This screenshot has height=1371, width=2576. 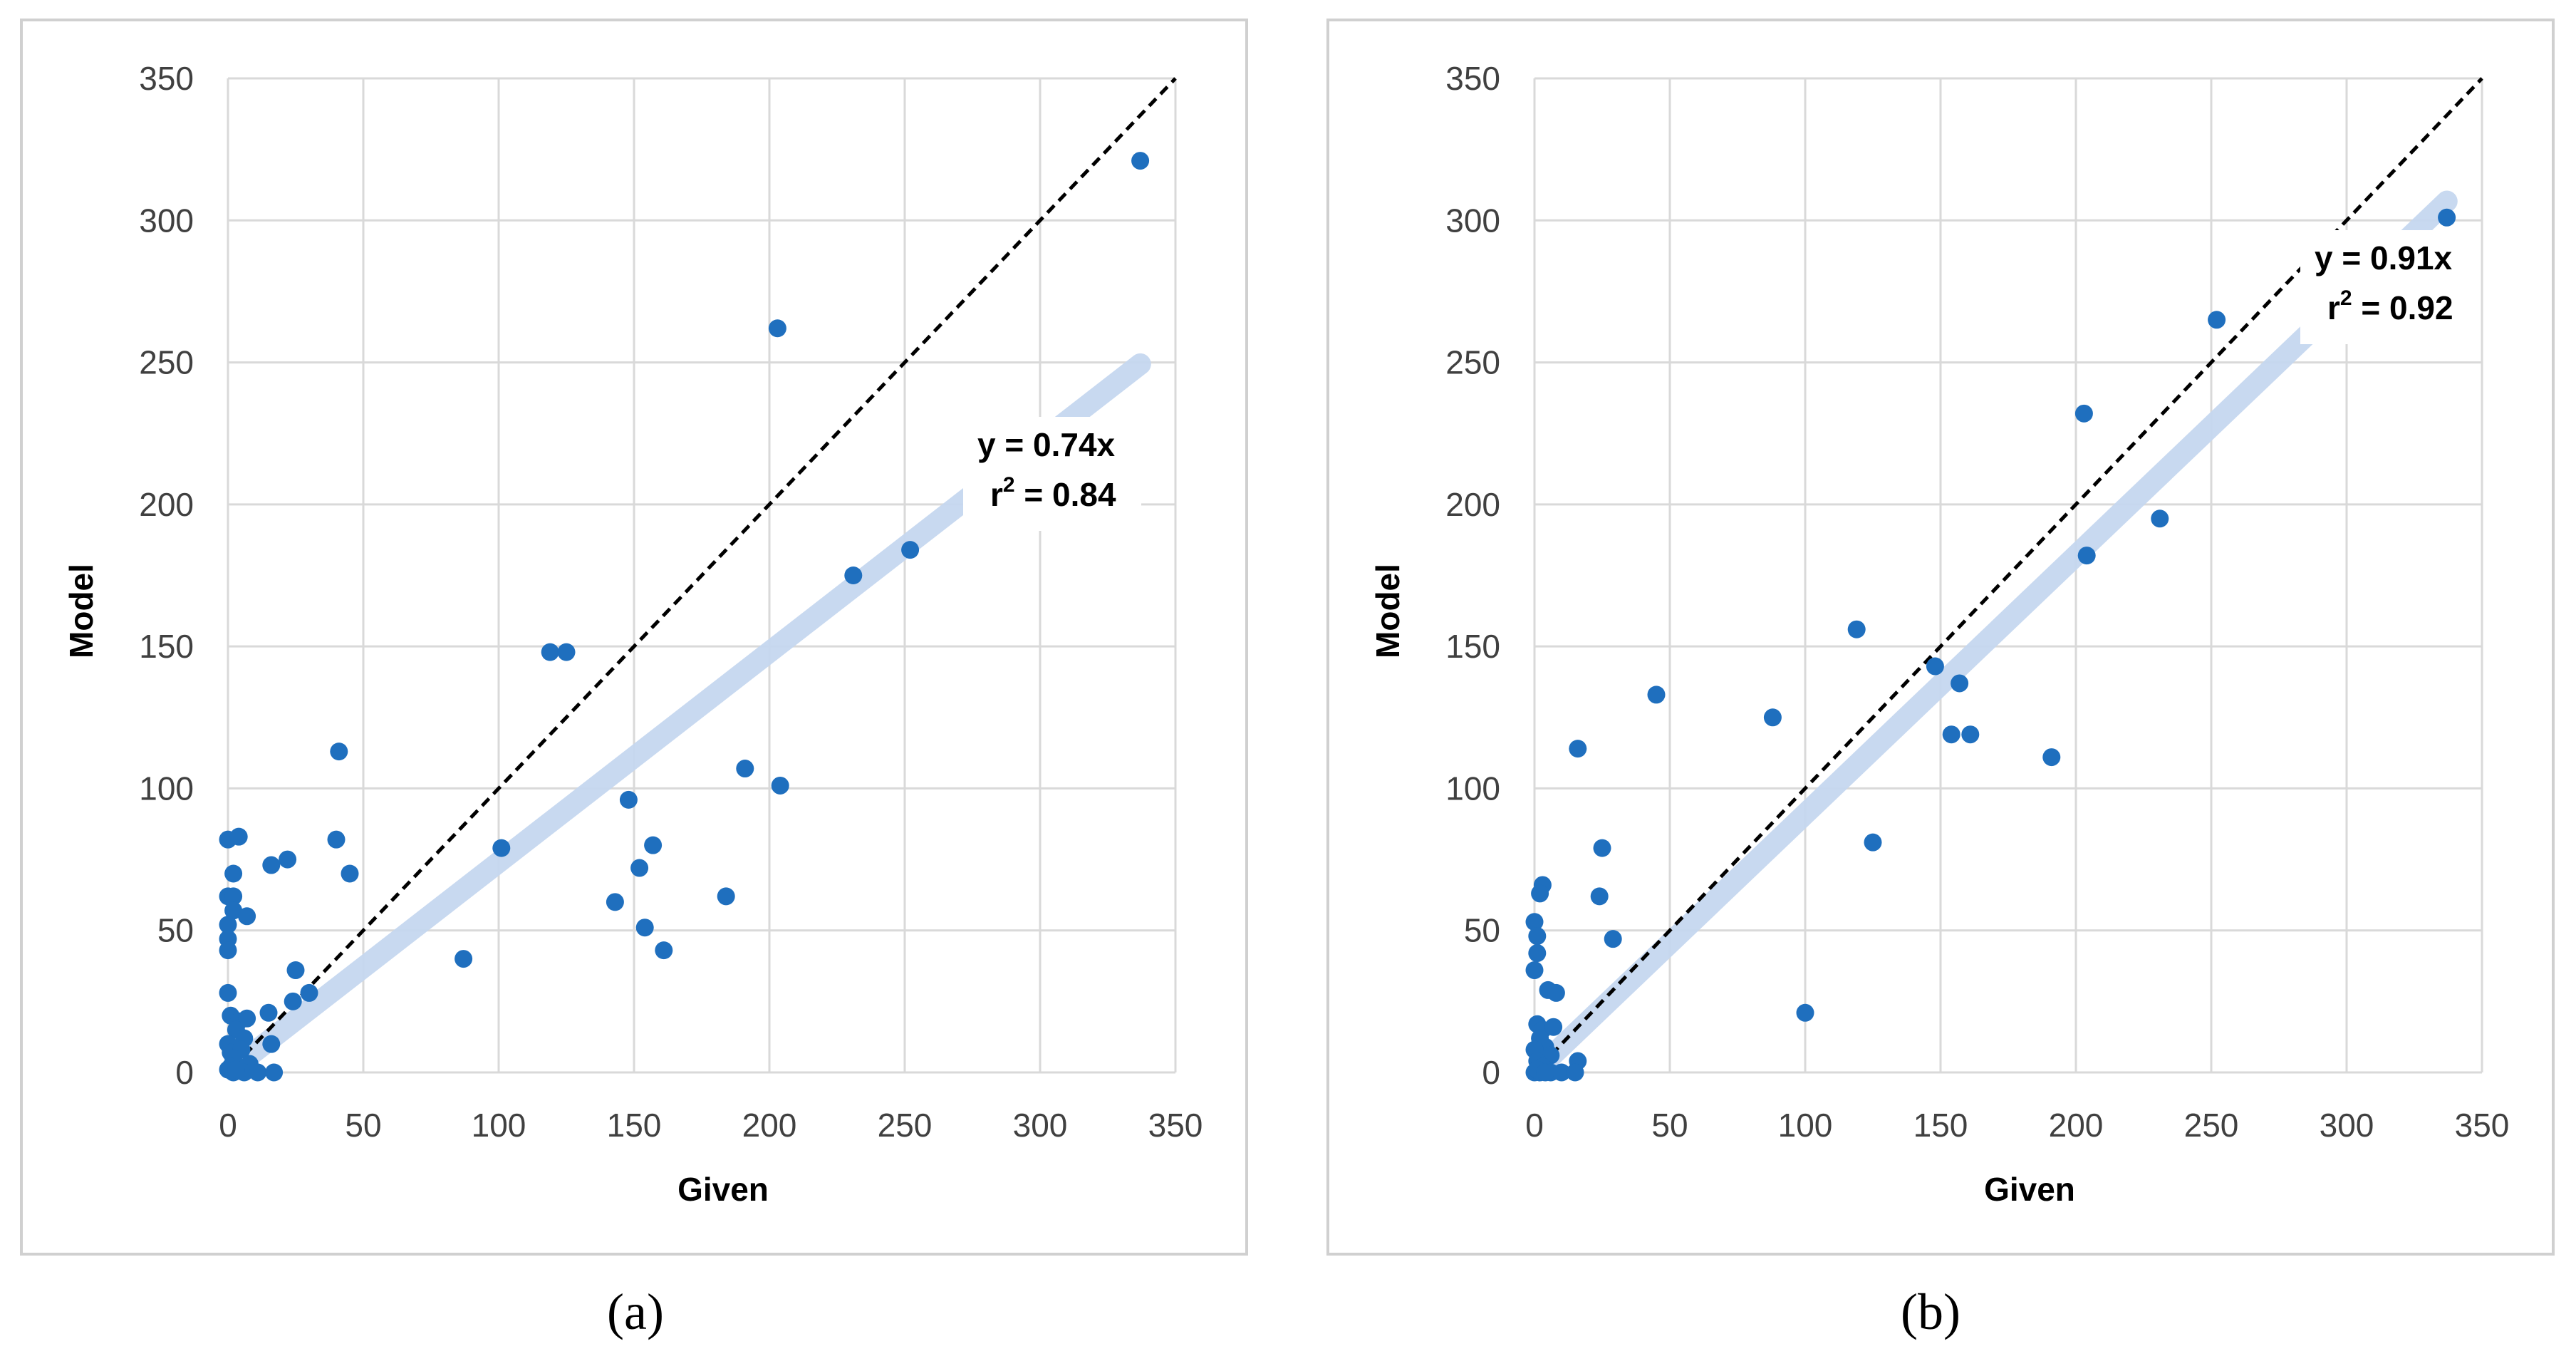 I want to click on chart-a-ytick-350: 350, so click(x=166, y=78).